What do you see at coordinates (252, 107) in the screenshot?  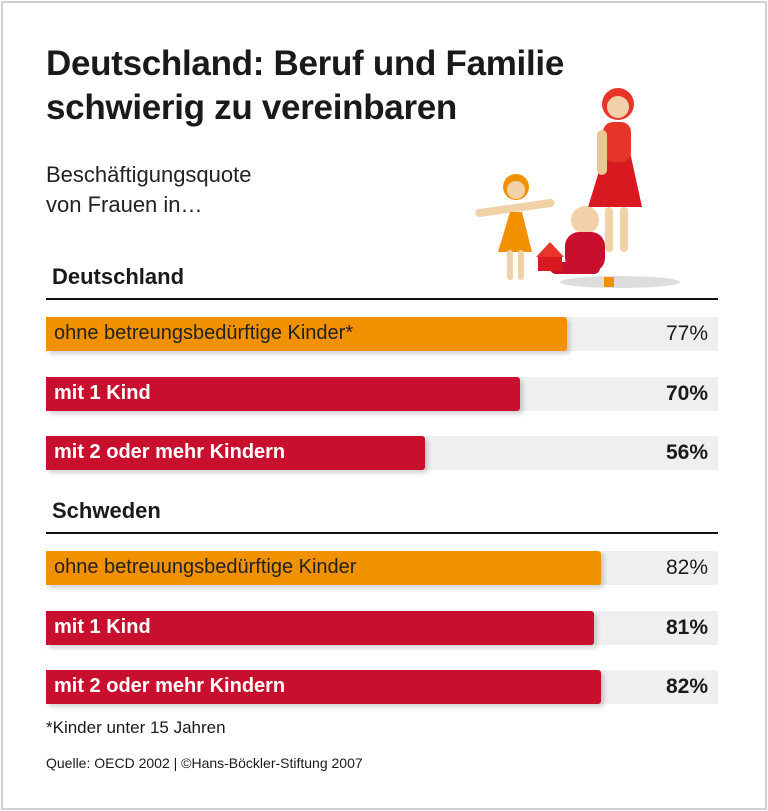 I see `title-line-2: schwierig zu vereinbaren` at bounding box center [252, 107].